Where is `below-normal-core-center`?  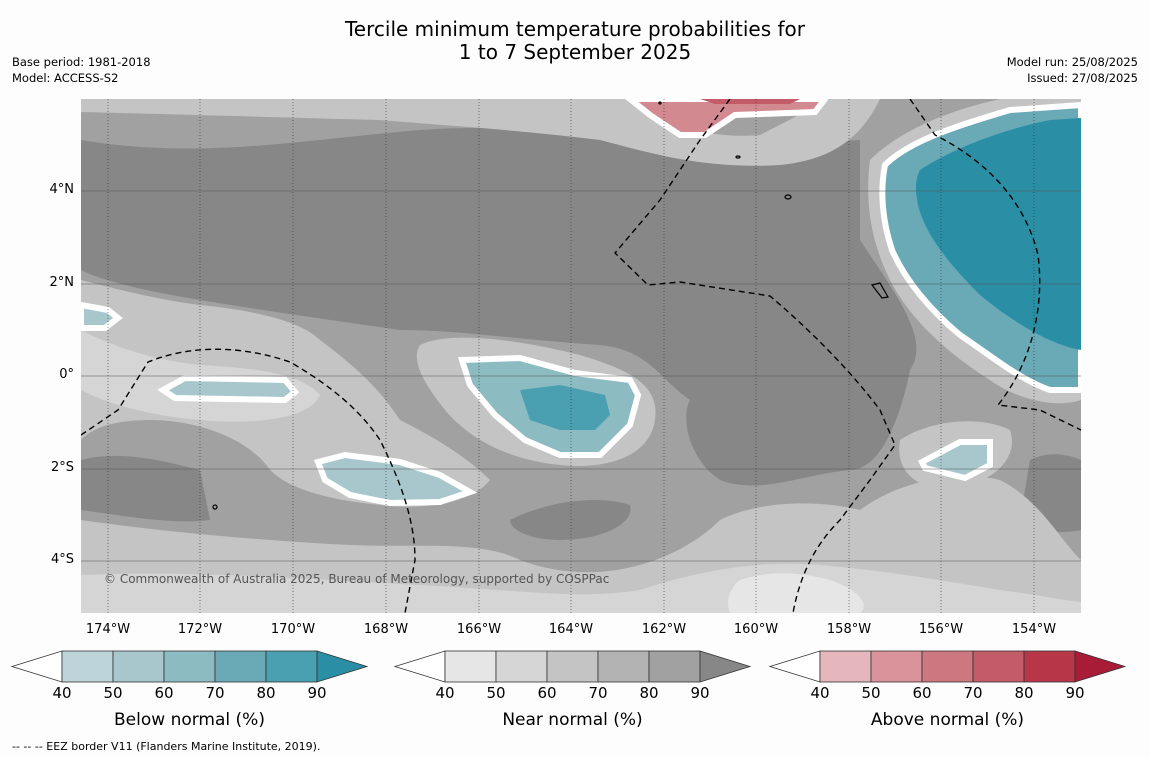 below-normal-core-center is located at coordinates (565, 407).